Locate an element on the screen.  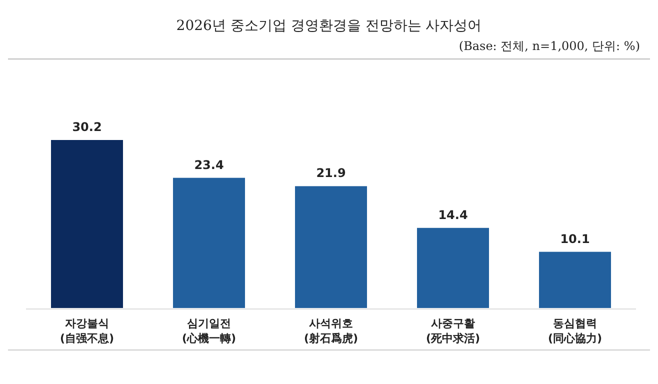
chart-title: 2026년 중소기업 경영환경을 전망하는 사자성어 is located at coordinates (329, 26).